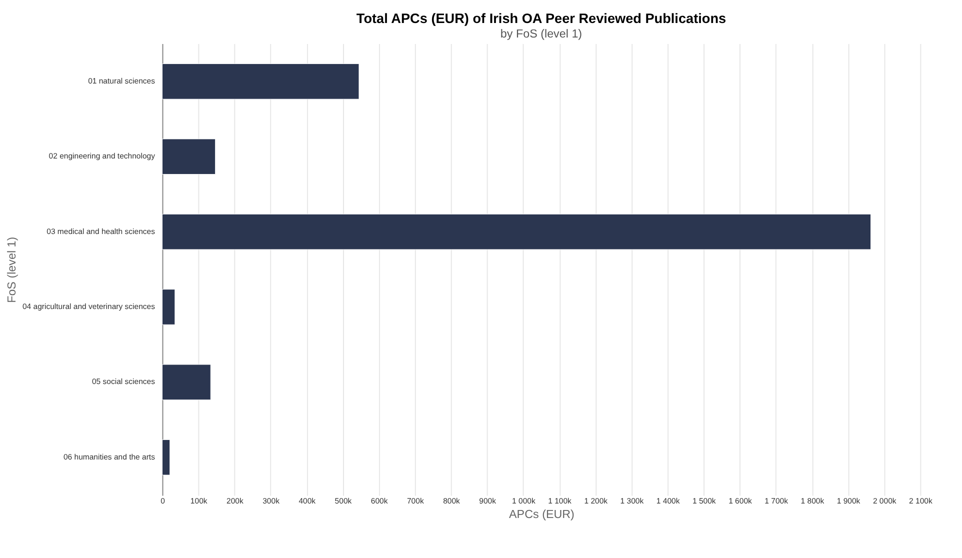 This screenshot has height=558, width=962. I want to click on x-tick-label: 1 900k, so click(848, 501).